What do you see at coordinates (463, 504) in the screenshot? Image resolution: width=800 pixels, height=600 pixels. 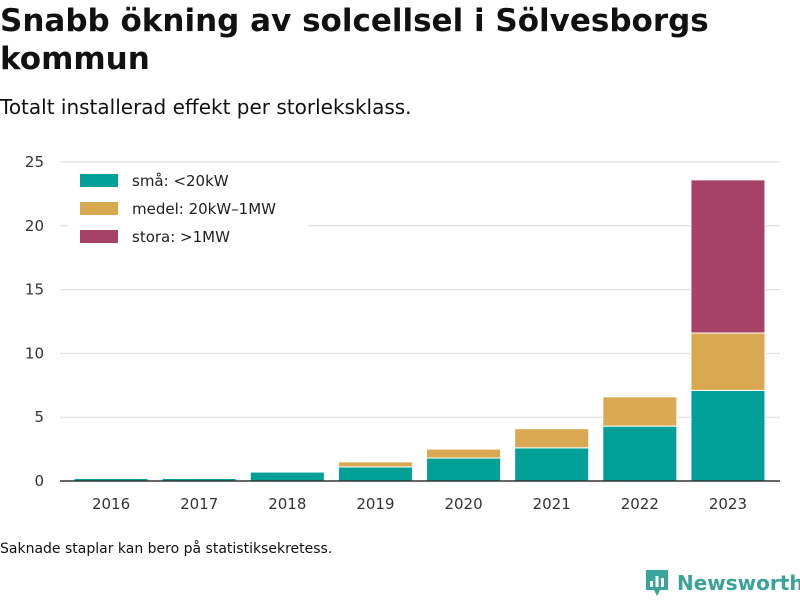 I see `x-tick-label: 2020` at bounding box center [463, 504].